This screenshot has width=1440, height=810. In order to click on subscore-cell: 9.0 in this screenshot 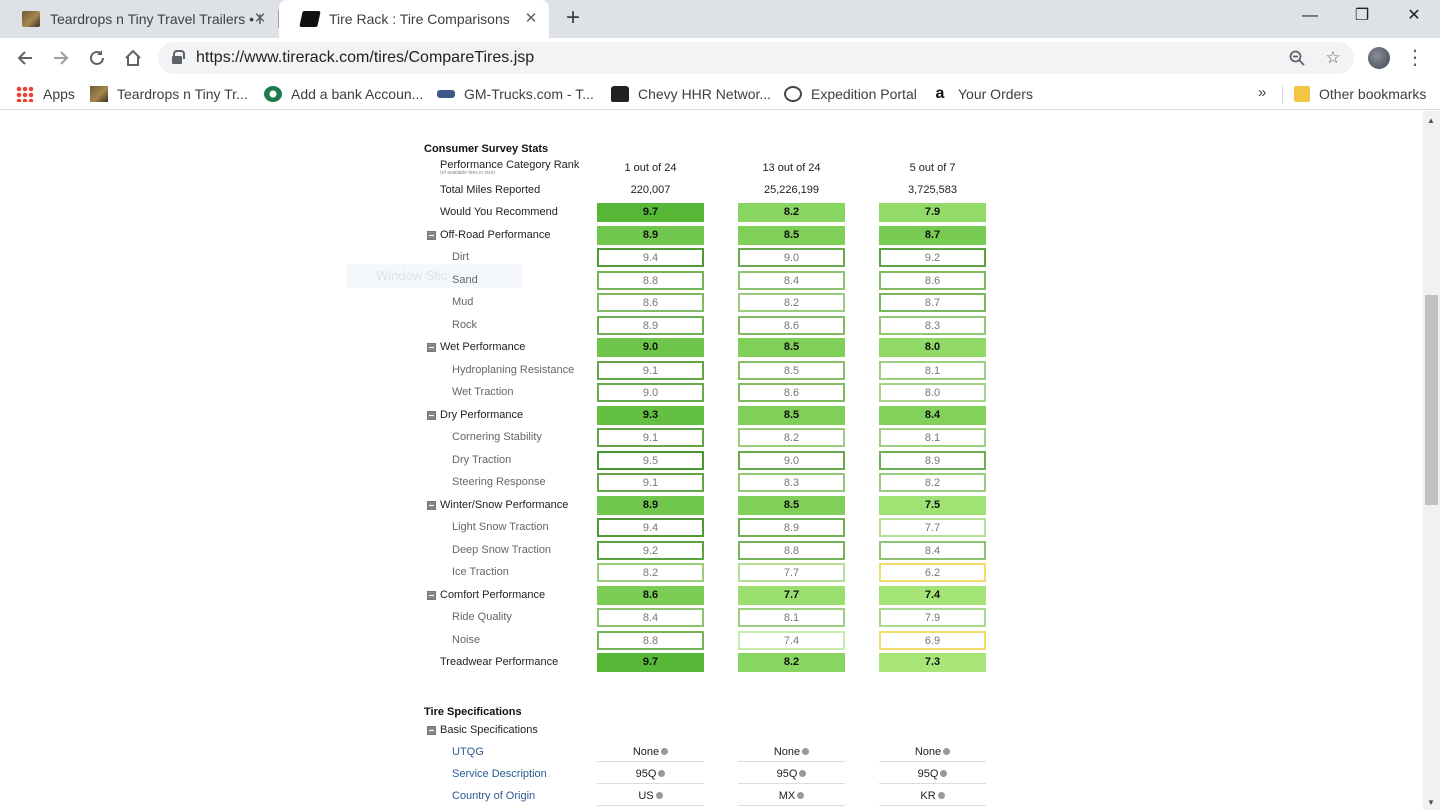, I will do `click(791, 257)`.